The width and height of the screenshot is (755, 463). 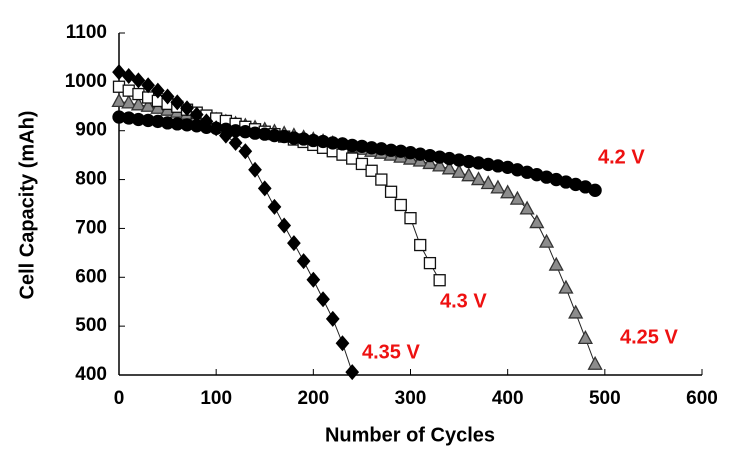 I want to click on x-axis-label: Number of Cycles, so click(x=410, y=435).